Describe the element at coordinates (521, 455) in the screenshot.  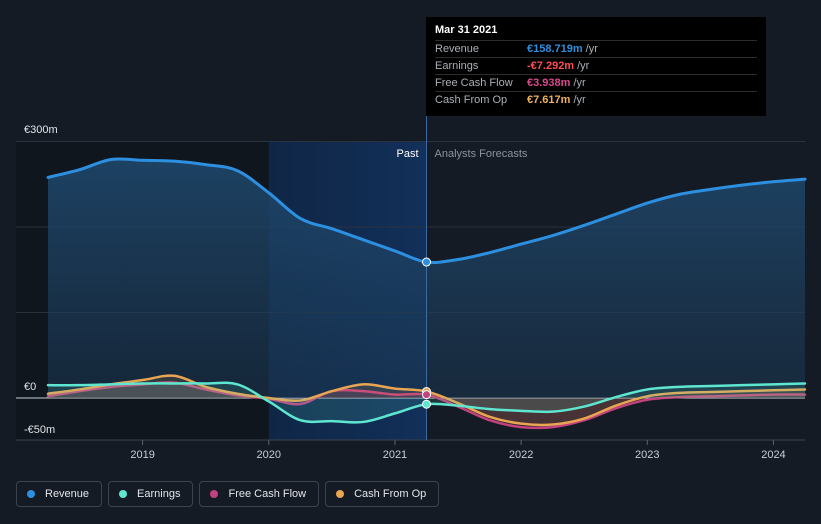
I see `x-tick-label: 2022` at that location.